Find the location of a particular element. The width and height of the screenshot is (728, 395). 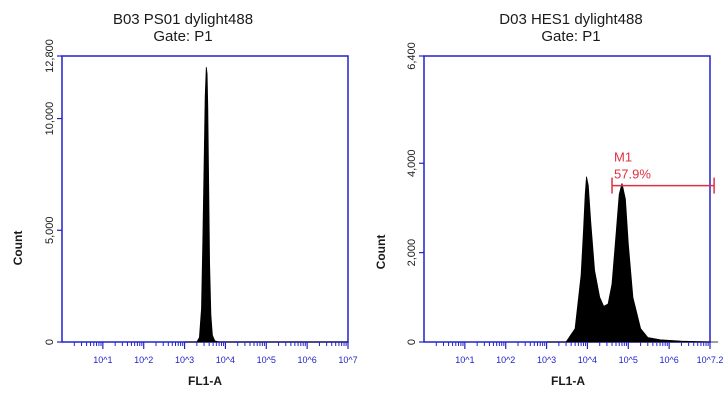

panel-1-y-tick-label: 5,000 is located at coordinates (50, 231).